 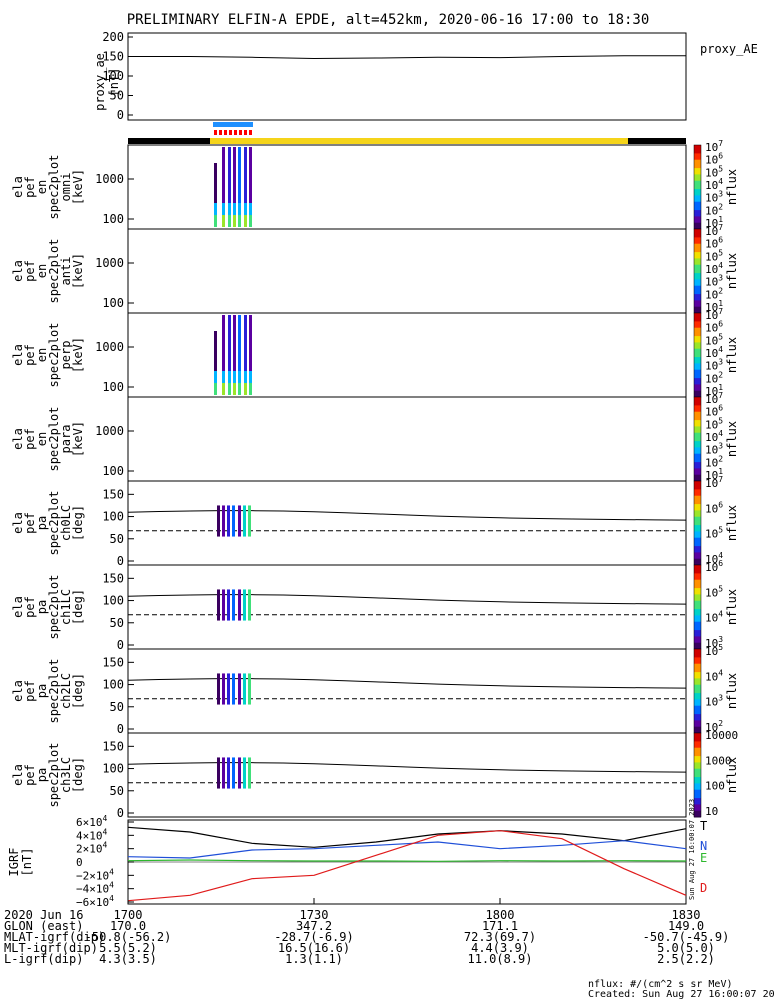 What do you see at coordinates (117, 707) in the screenshot?
I see `pa-tick-label: 50` at bounding box center [117, 707].